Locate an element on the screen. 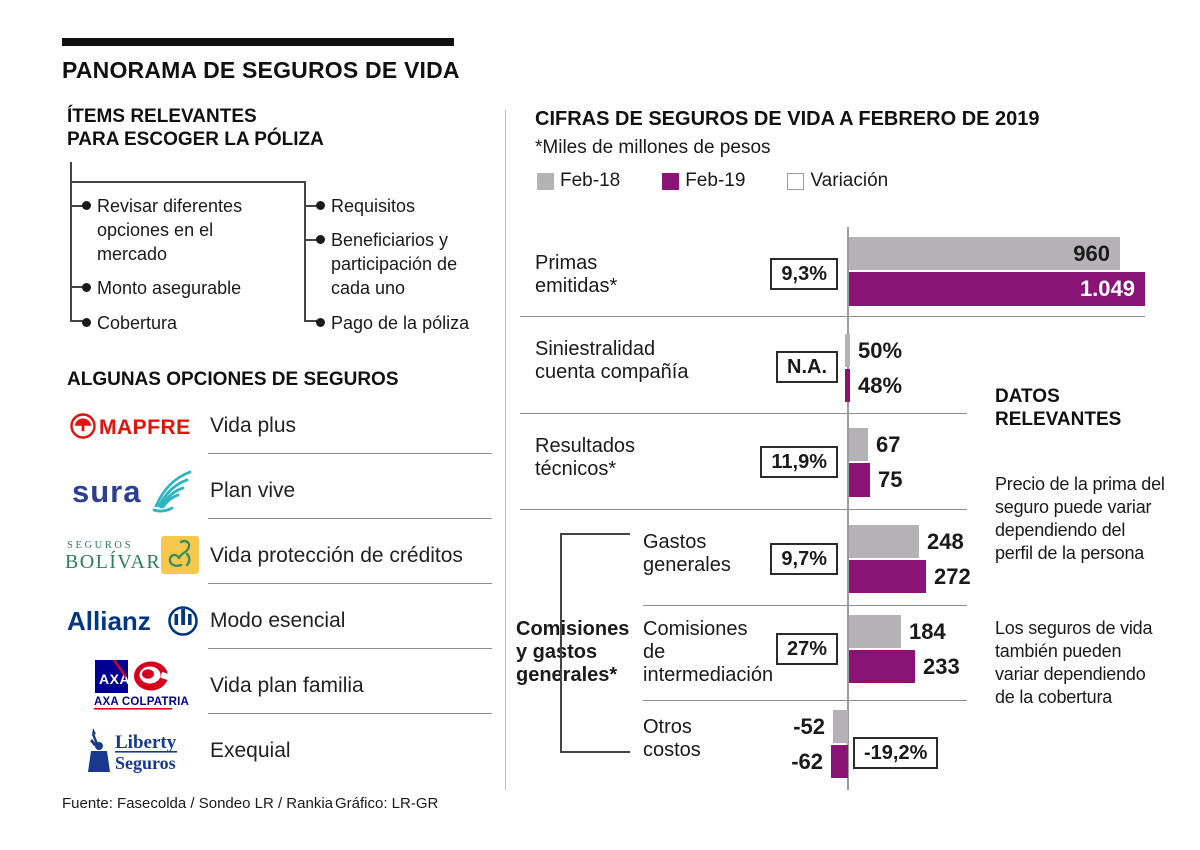  chart-legend: Feb-18 Feb-19 Variación is located at coordinates (712, 181).